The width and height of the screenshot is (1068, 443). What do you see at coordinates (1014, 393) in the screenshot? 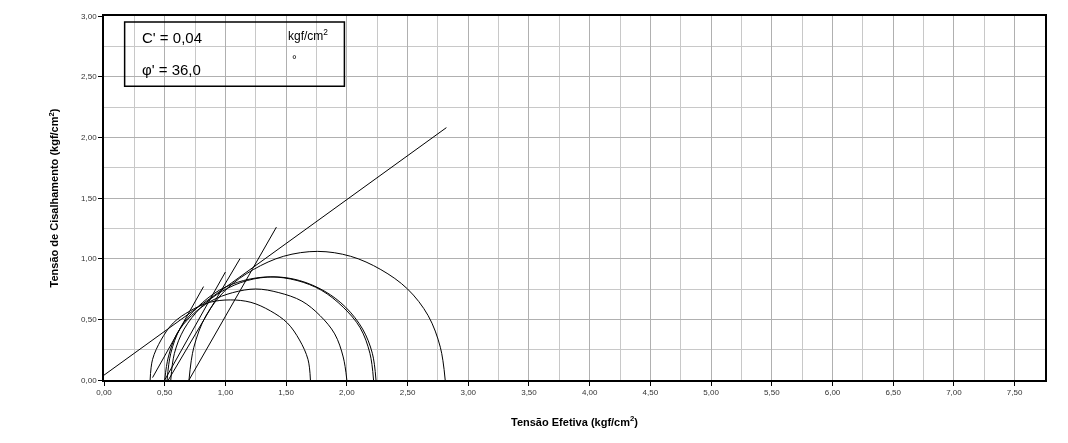
I see `x-tick-label: 7,50` at bounding box center [1014, 393].